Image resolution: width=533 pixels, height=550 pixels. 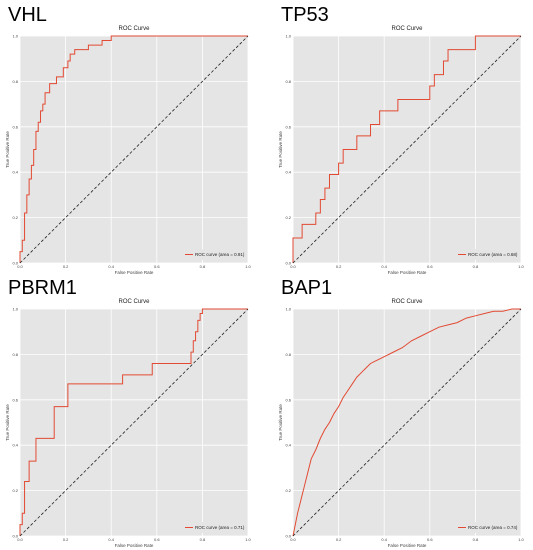 What do you see at coordinates (42, 288) in the screenshot?
I see `panel-label: PBRM1` at bounding box center [42, 288].